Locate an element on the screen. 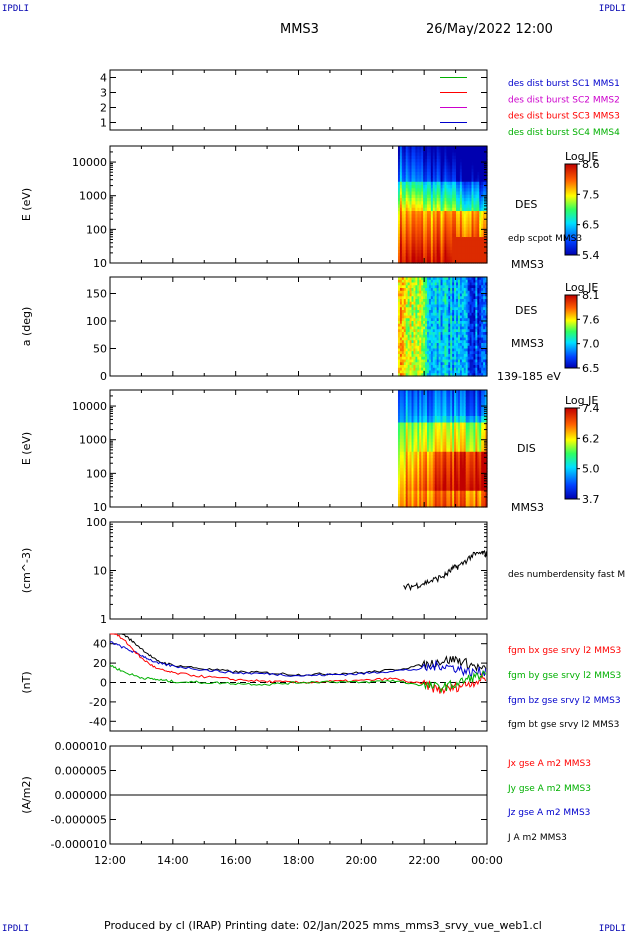 The height and width of the screenshot is (934, 630). panel-right-label: edp scpot MMS3 is located at coordinates (545, 239).